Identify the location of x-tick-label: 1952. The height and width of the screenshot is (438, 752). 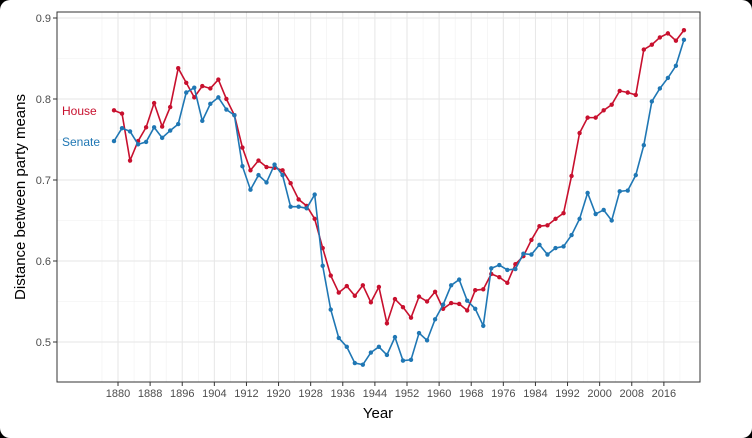
(407, 394).